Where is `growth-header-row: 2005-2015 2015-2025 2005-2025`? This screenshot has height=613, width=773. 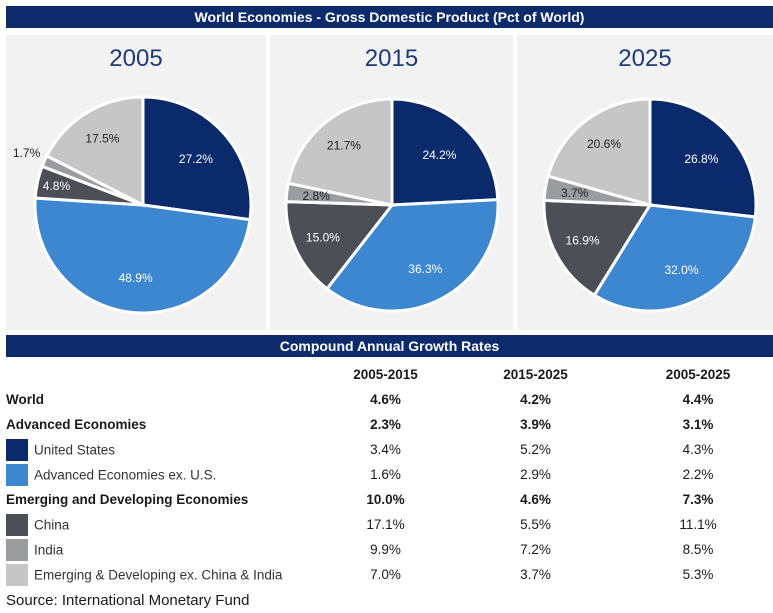 growth-header-row: 2005-2015 2015-2025 2005-2025 is located at coordinates (389, 374).